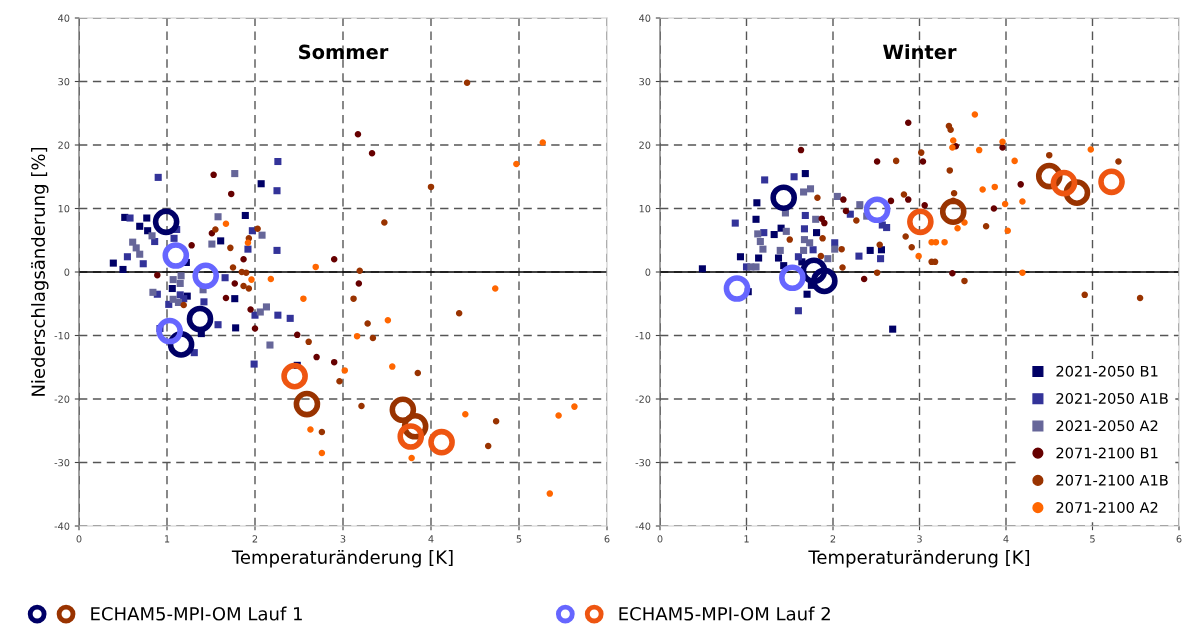 This screenshot has width=1188, height=634. What do you see at coordinates (40, 271) in the screenshot?
I see `y-axis-title: Niederschlagsänderung [%]` at bounding box center [40, 271].